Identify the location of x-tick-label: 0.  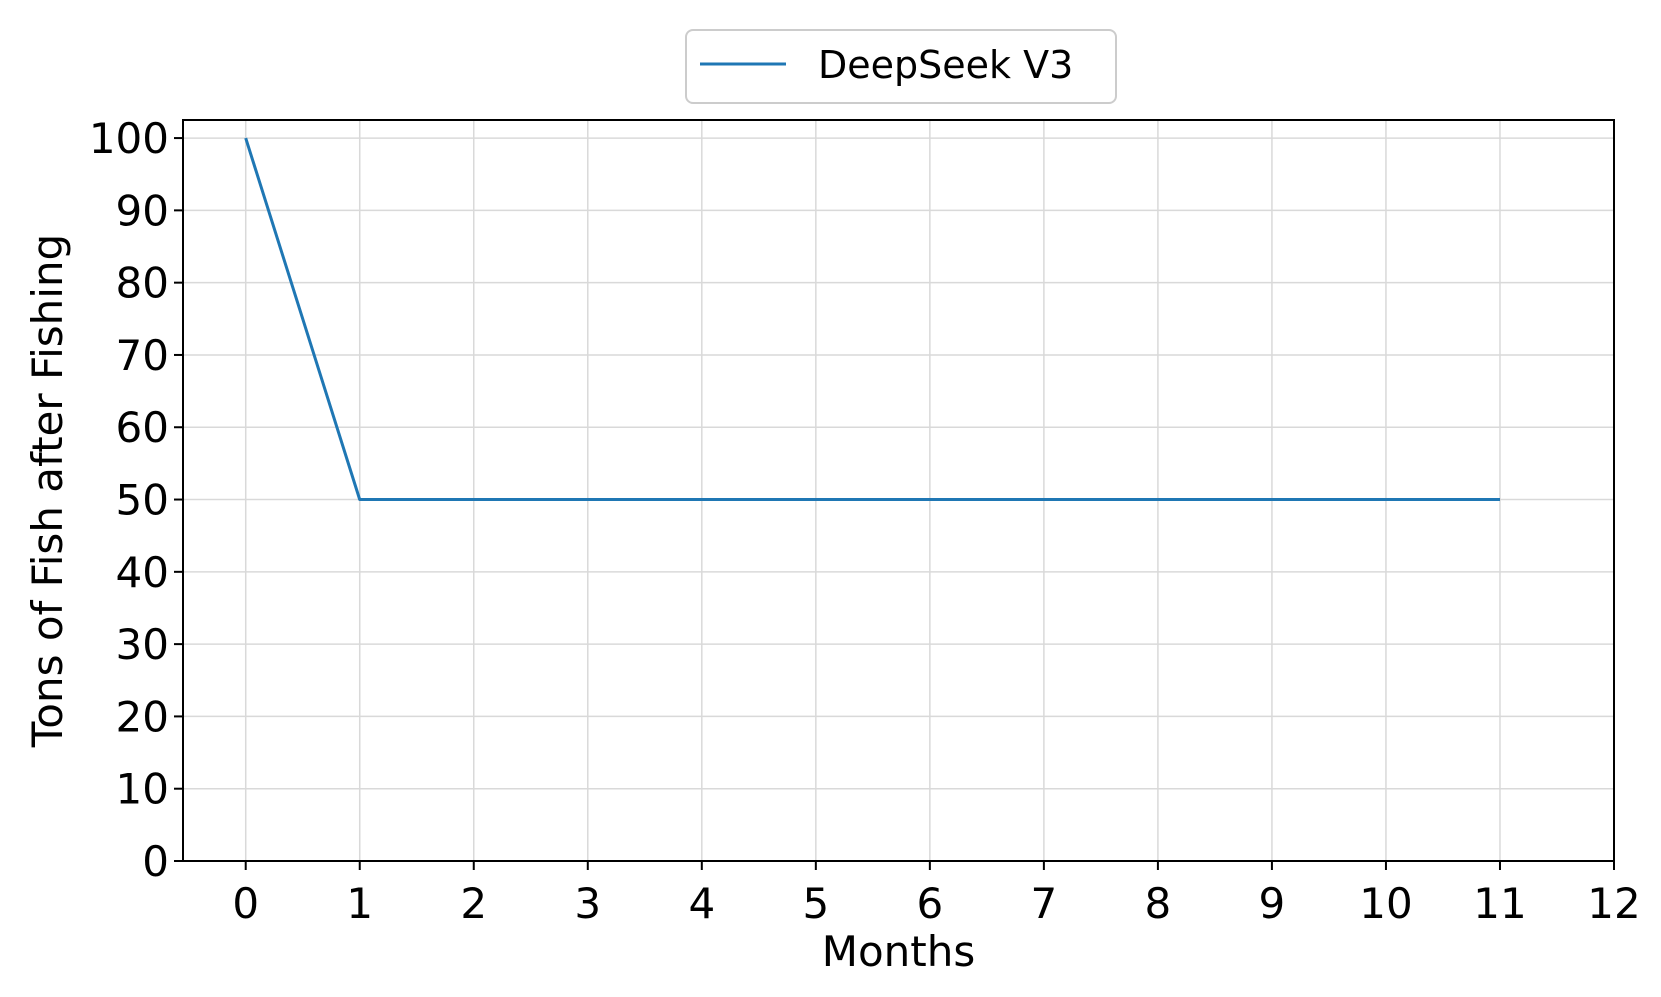
(245, 903).